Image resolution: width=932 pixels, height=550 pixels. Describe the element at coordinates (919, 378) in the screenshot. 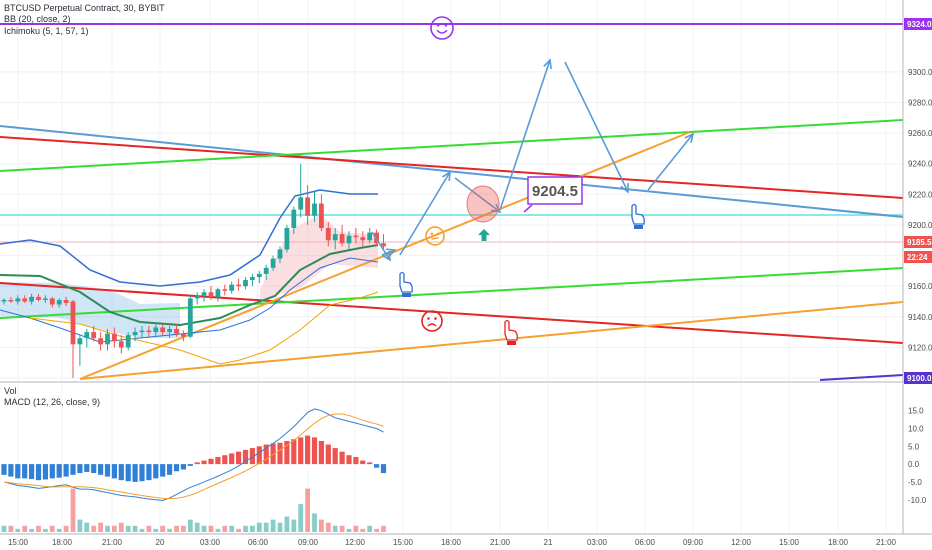

I see `price-tag-bottom-label: 9100.0` at that location.